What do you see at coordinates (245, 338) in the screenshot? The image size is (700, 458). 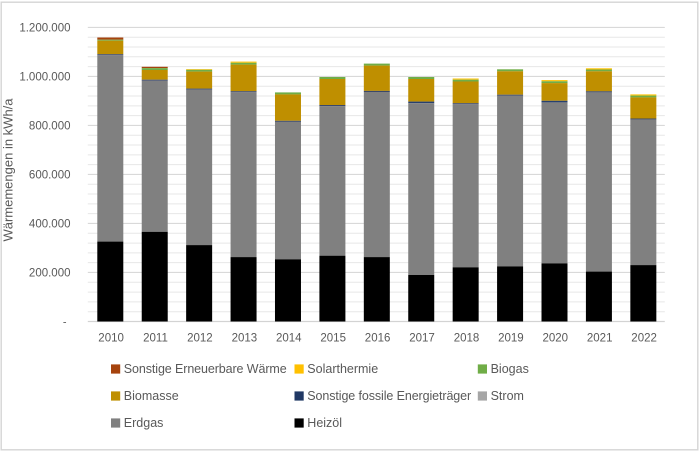 I see `svg-text: 2013` at bounding box center [245, 338].